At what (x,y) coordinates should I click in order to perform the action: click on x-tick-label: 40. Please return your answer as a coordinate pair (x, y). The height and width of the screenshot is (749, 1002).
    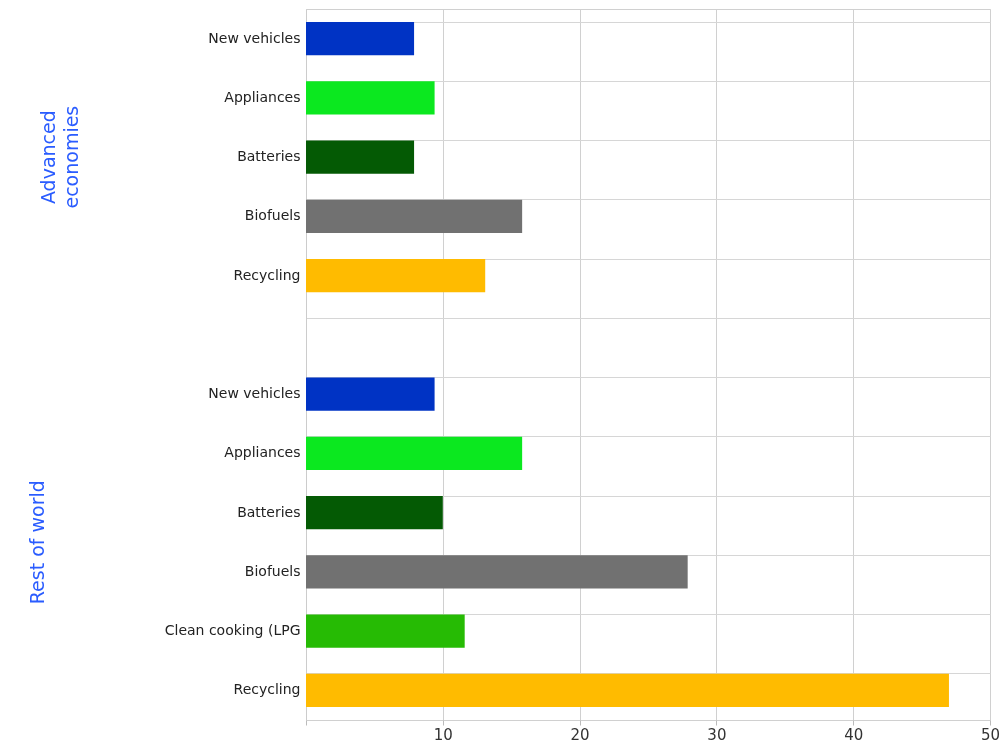
    Looking at the image, I should click on (854, 734).